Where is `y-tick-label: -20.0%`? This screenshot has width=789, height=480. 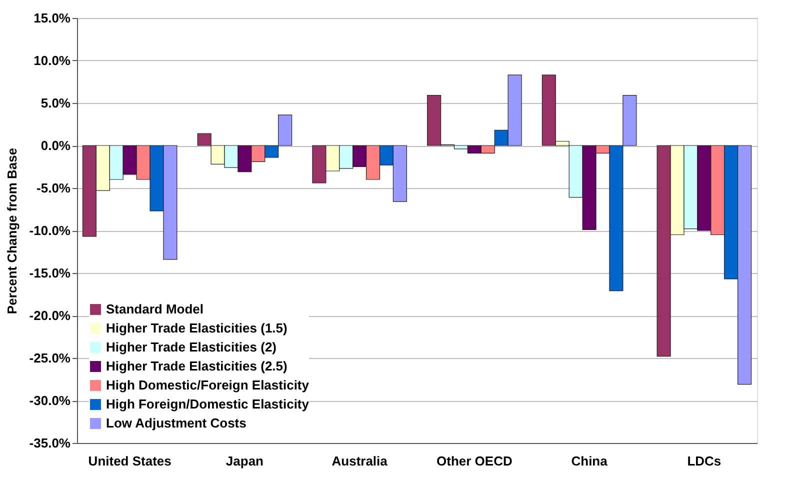 y-tick-label: -20.0% is located at coordinates (50, 315).